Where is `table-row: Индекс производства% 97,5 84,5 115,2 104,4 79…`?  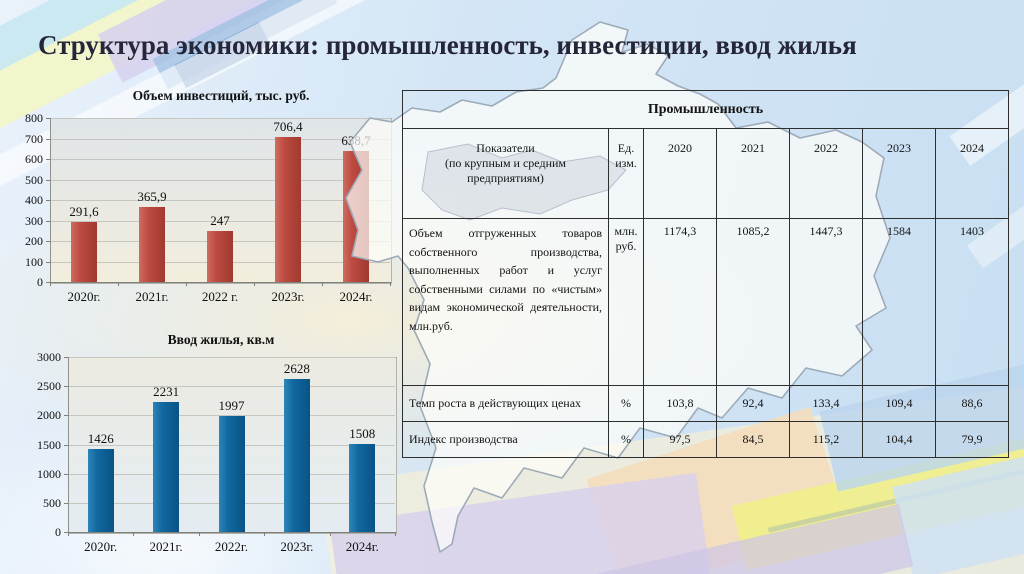
table-row: Индекс производства% 97,5 84,5 115,2 104,4 79… is located at coordinates (706, 439).